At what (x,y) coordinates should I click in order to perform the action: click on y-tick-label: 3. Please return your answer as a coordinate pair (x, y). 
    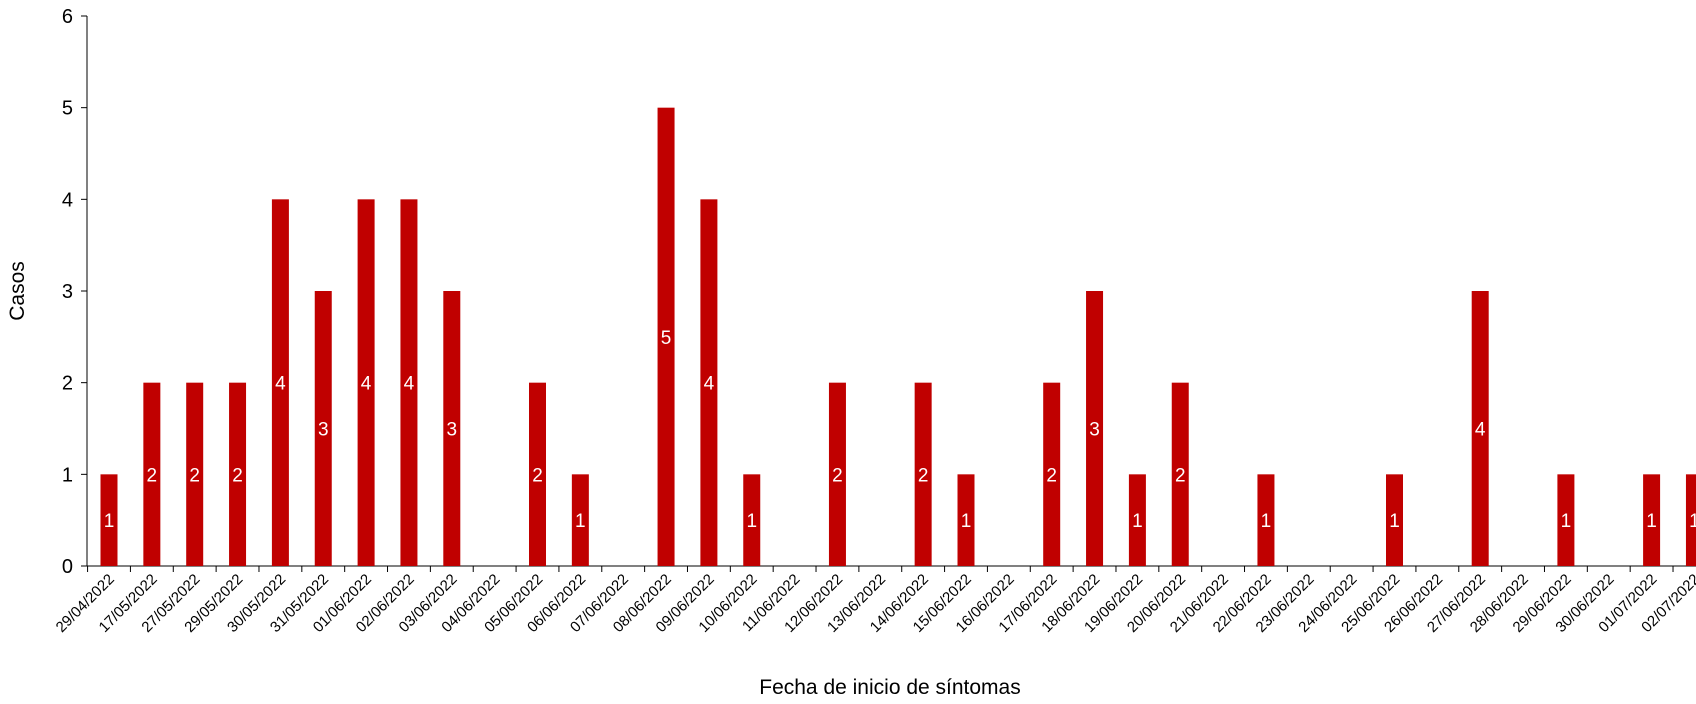
    Looking at the image, I should click on (67, 292).